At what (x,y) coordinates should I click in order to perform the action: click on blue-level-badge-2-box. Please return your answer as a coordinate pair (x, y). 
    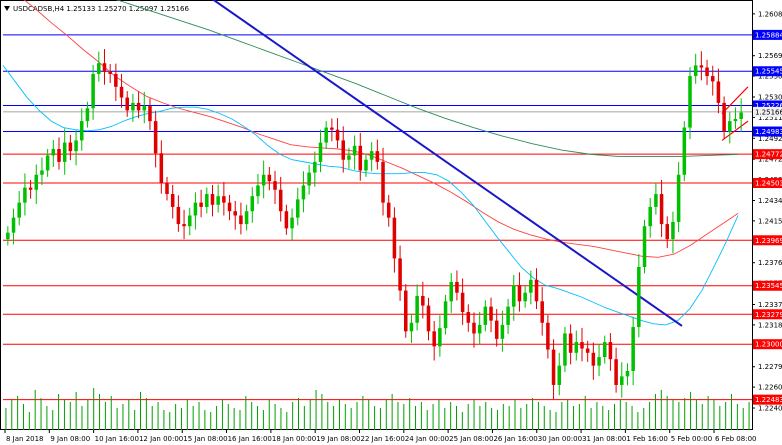
    Looking at the image, I should click on (767, 105).